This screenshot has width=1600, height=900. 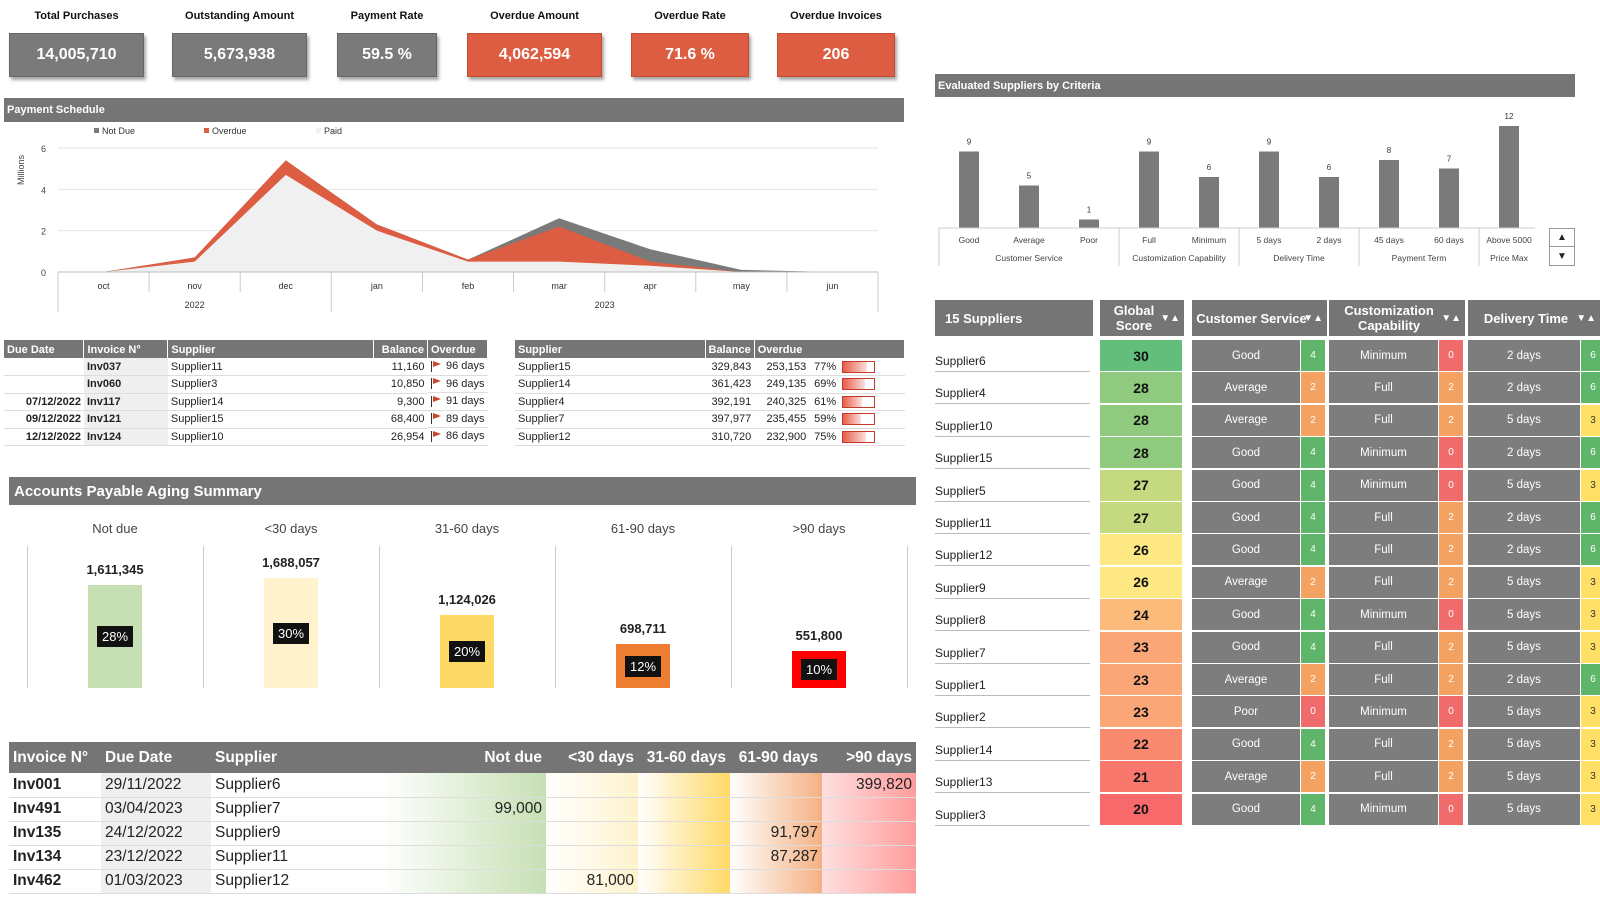 What do you see at coordinates (730, 349) in the screenshot?
I see `column-header: Balance` at bounding box center [730, 349].